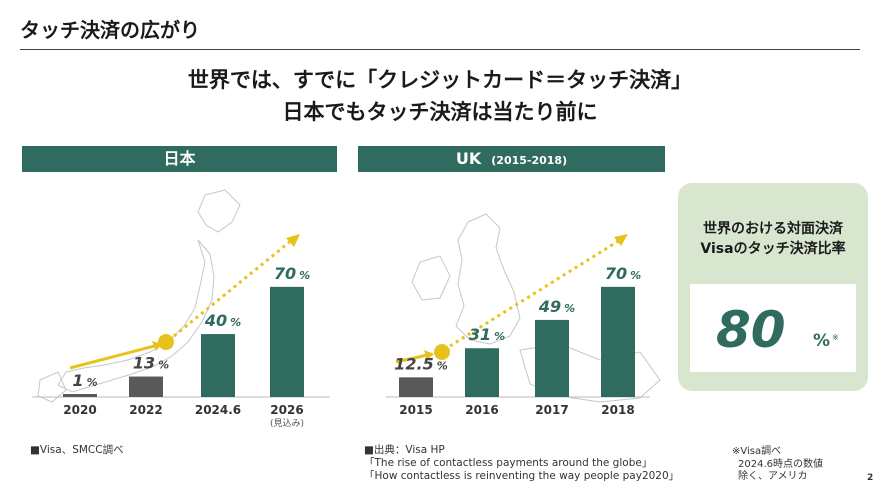 The width and height of the screenshot is (890, 502). I want to click on japan-category-label: 2022, so click(145, 410).